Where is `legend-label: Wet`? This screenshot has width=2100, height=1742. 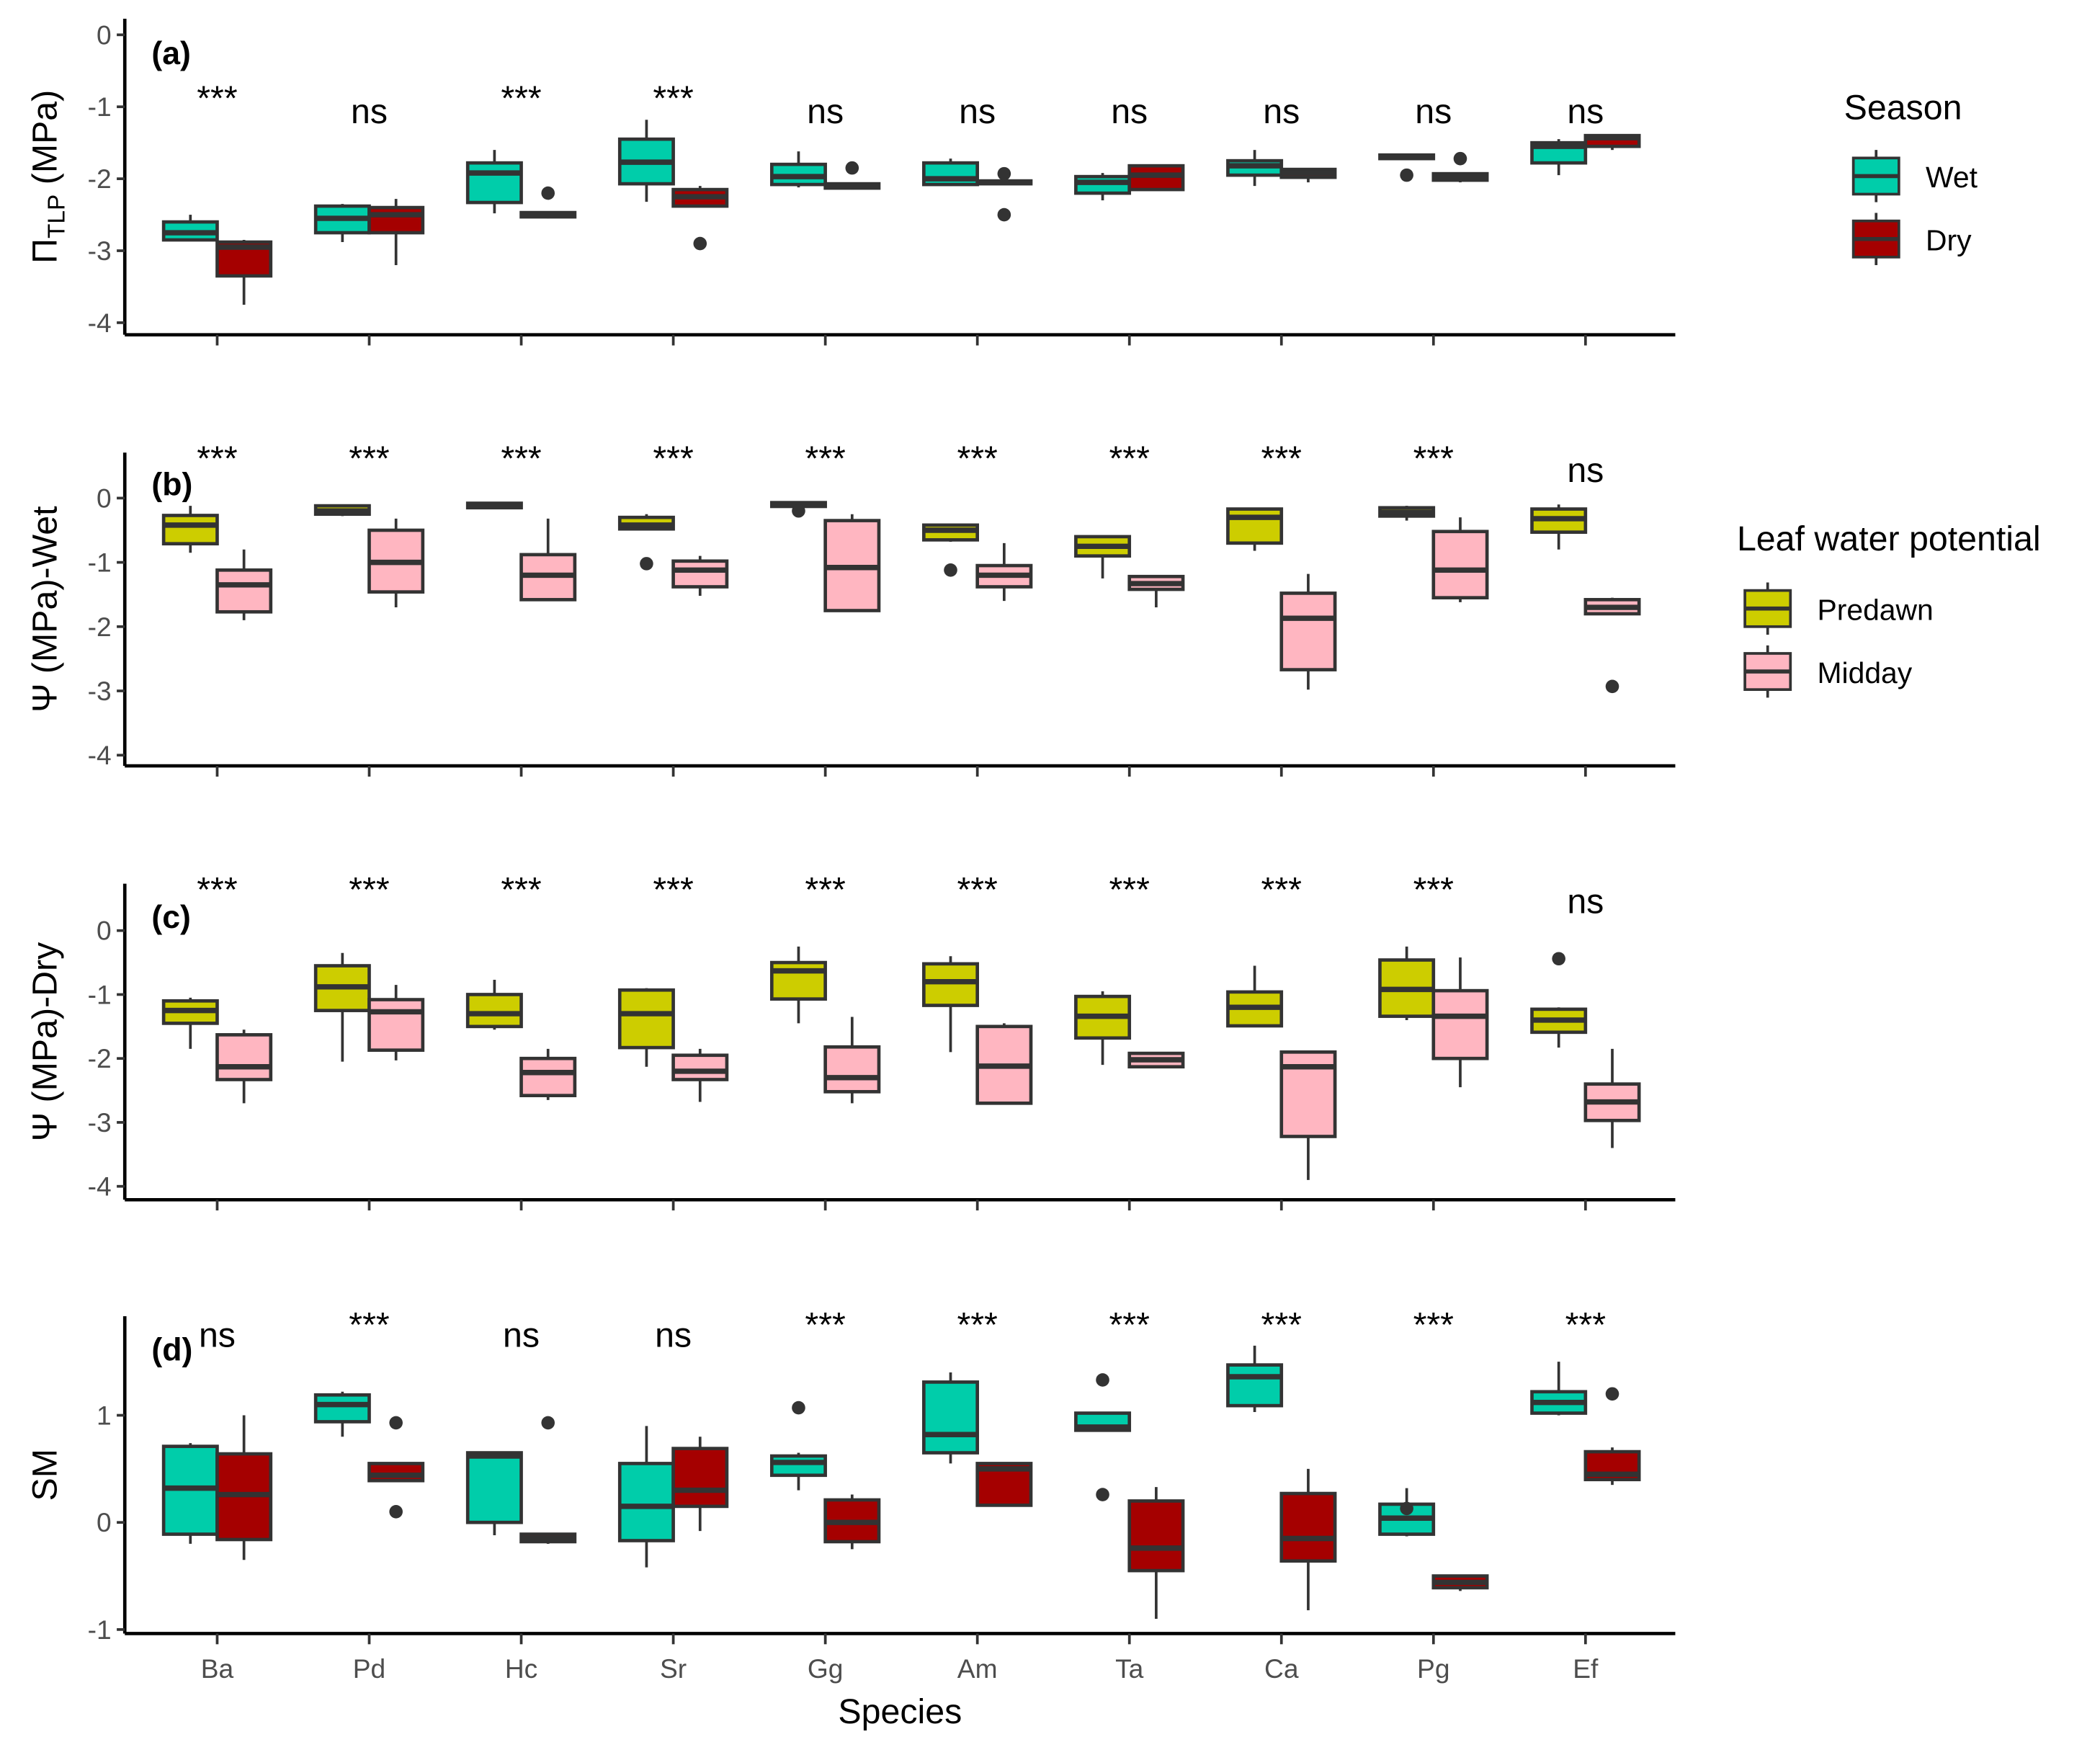
legend-label: Wet is located at coordinates (1952, 177).